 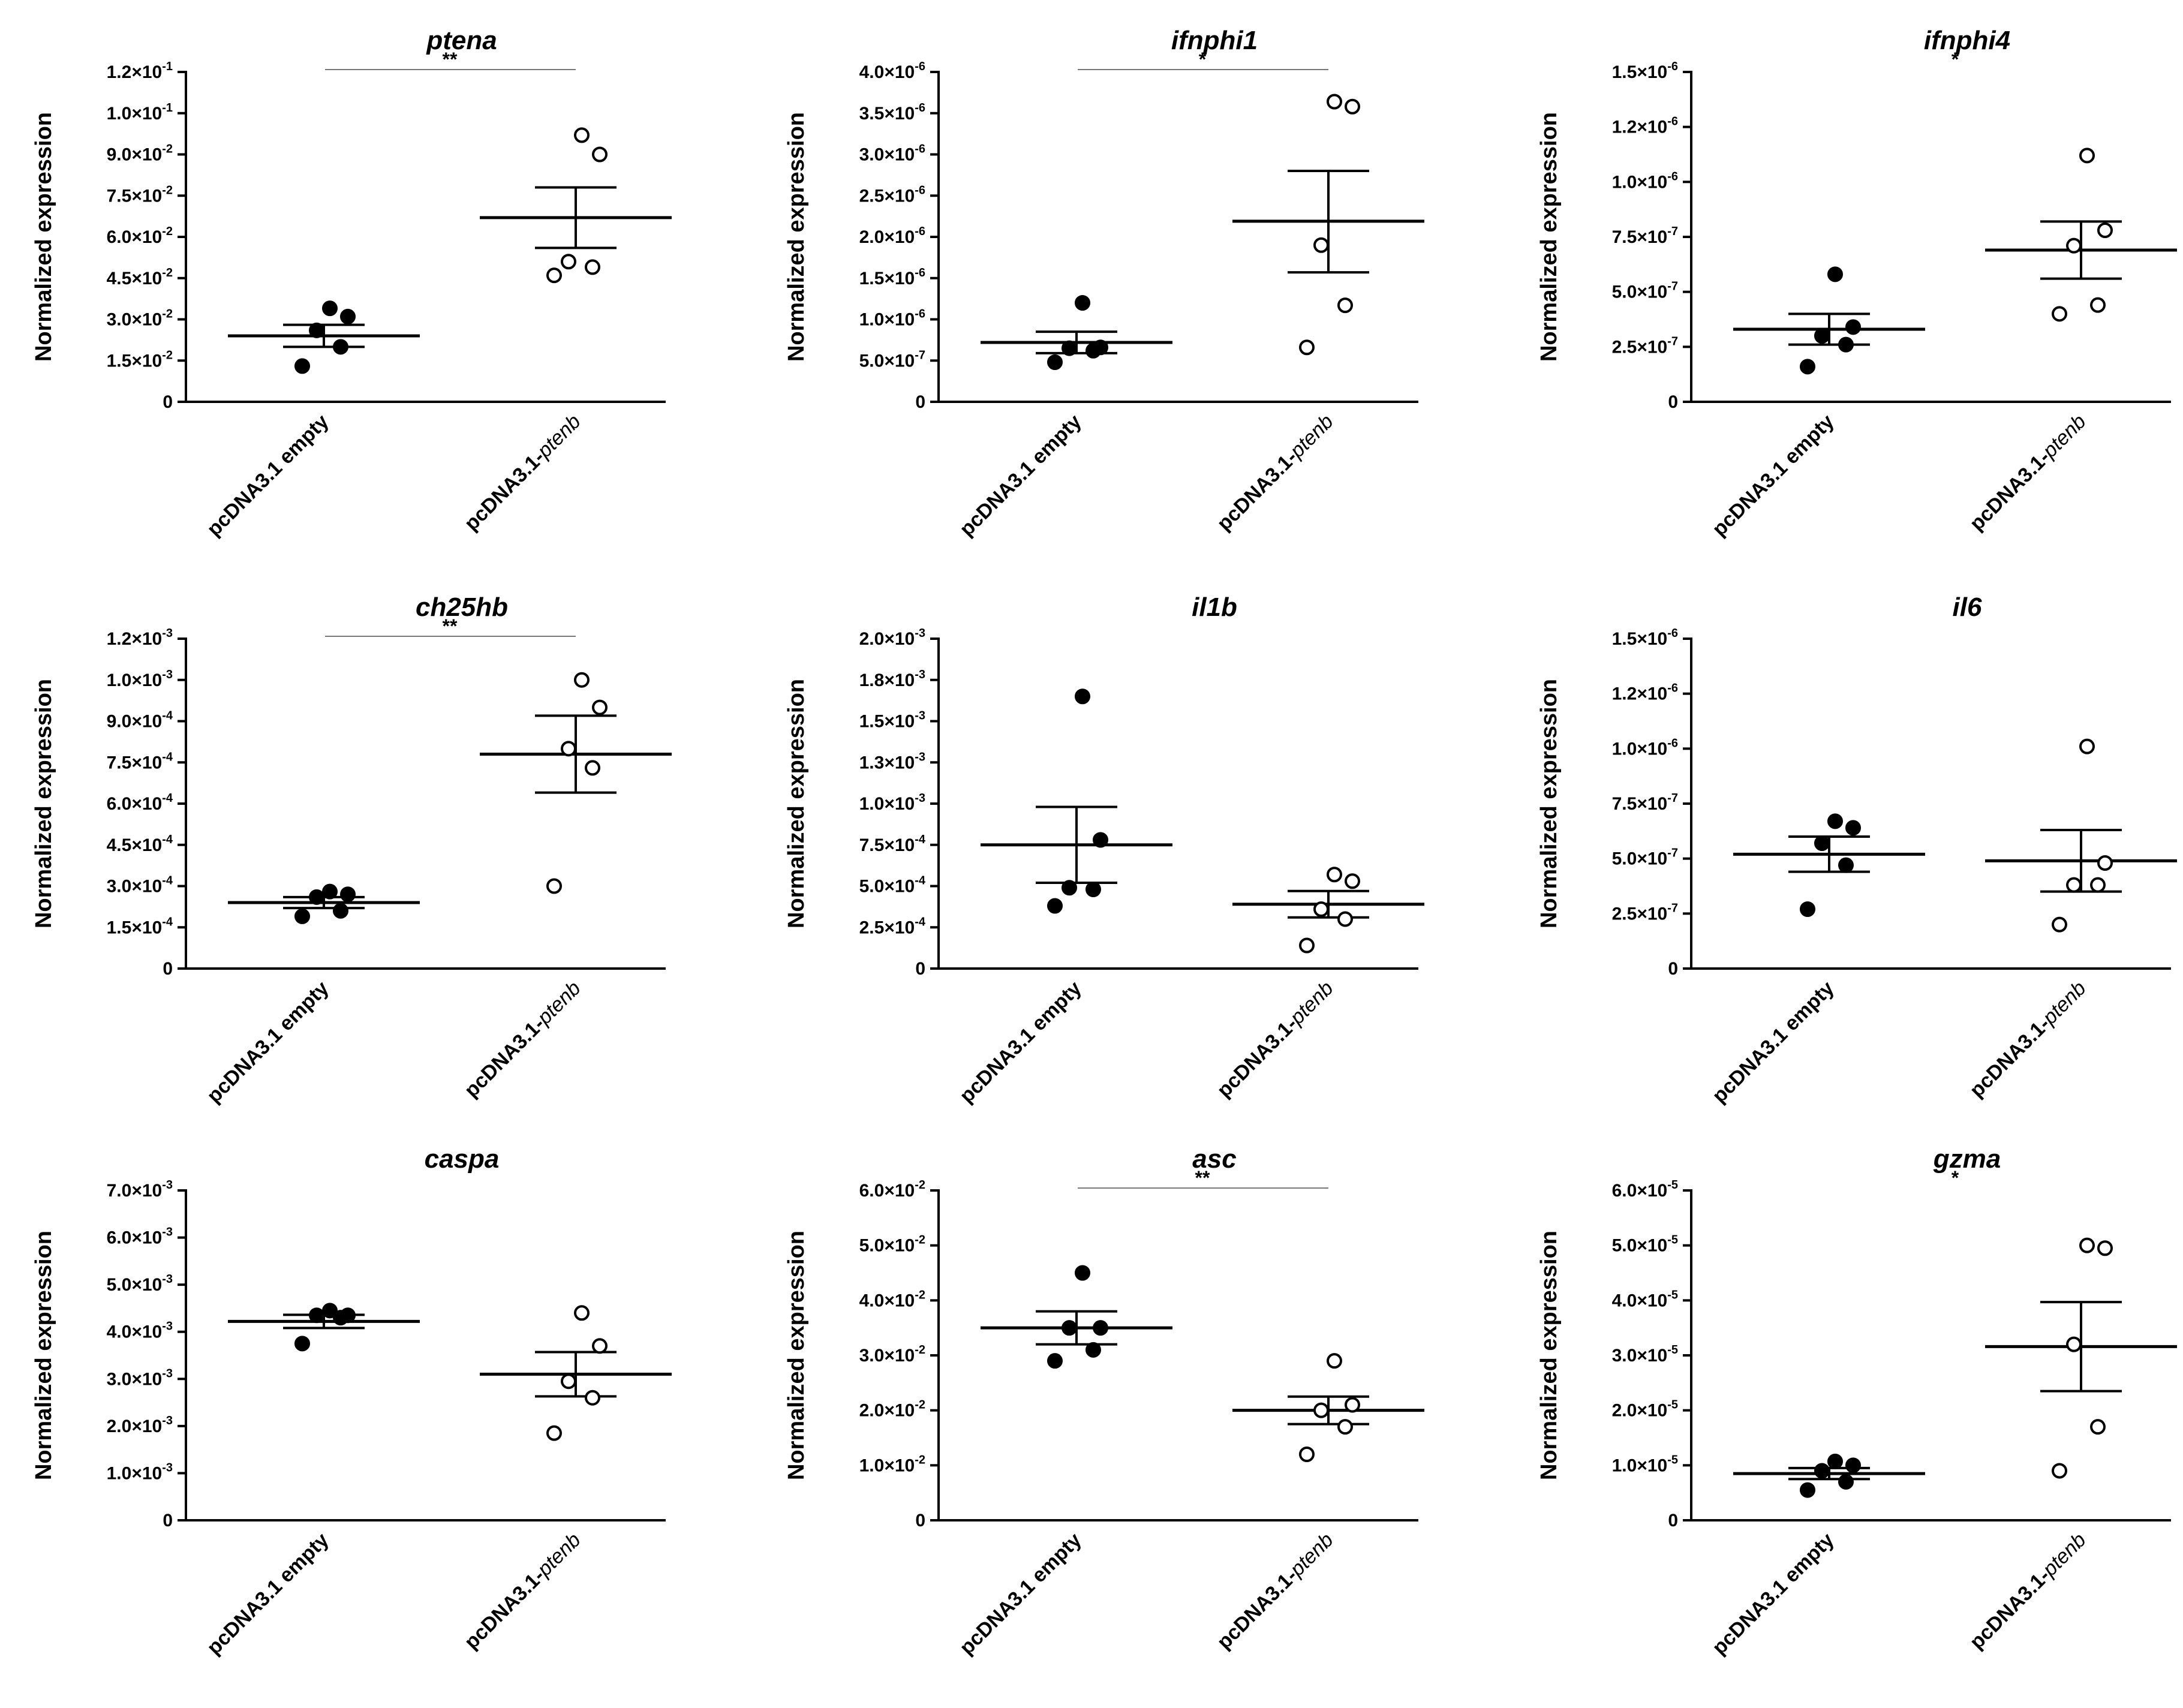 I want to click on y-tick-label: 1.5×10⁻⁶, so click(x=1645, y=638).